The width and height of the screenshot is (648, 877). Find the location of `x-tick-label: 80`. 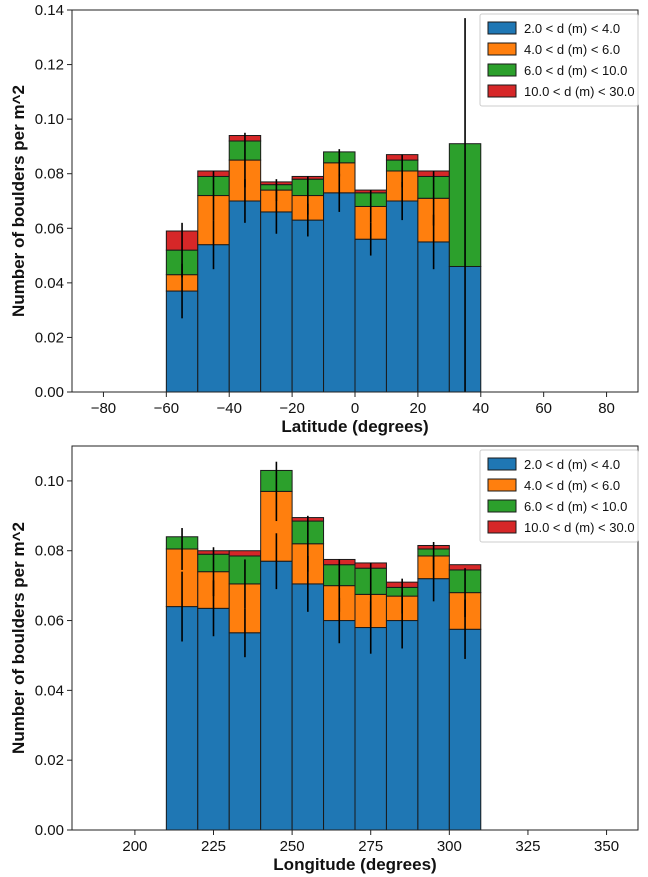

x-tick-label: 80 is located at coordinates (606, 408).